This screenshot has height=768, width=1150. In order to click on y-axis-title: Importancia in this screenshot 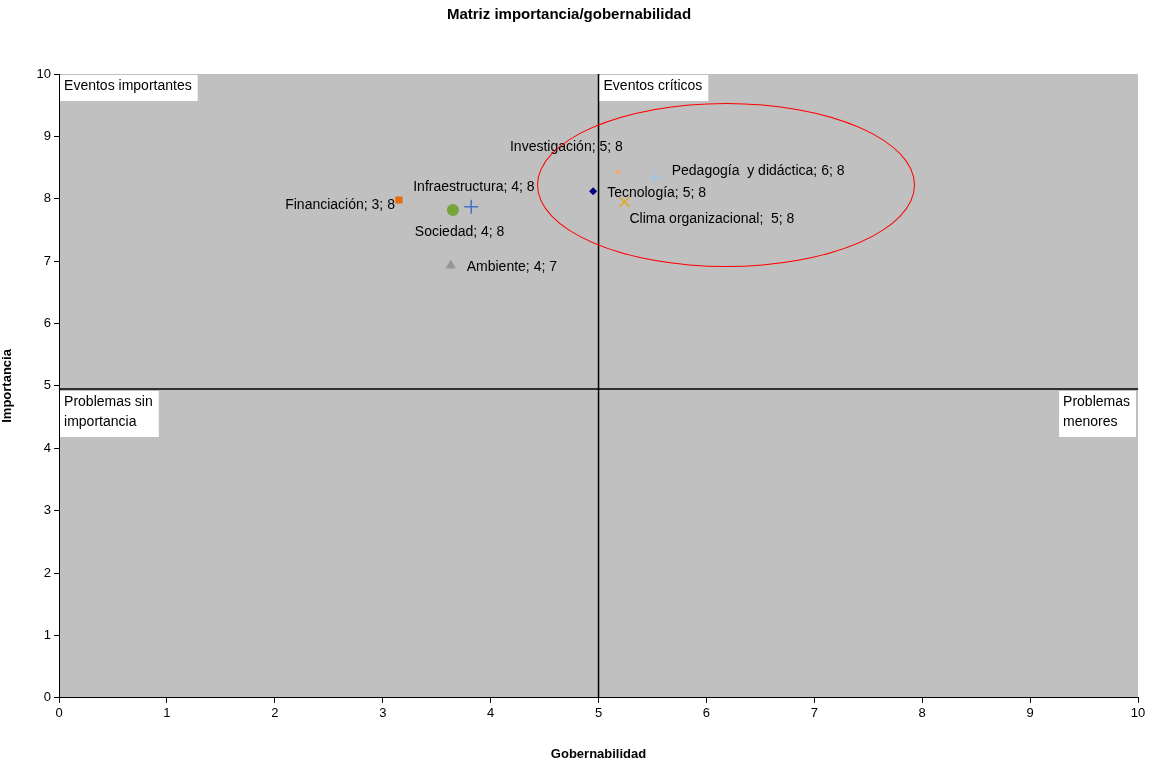, I will do `click(7, 385)`.